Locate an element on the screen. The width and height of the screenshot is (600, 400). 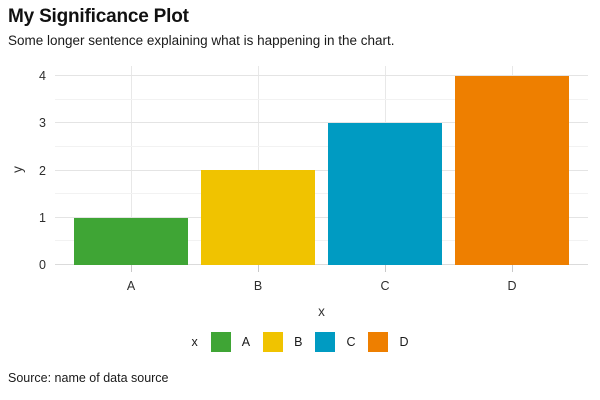
y-tick-label-2: 2 is located at coordinates (42, 171).